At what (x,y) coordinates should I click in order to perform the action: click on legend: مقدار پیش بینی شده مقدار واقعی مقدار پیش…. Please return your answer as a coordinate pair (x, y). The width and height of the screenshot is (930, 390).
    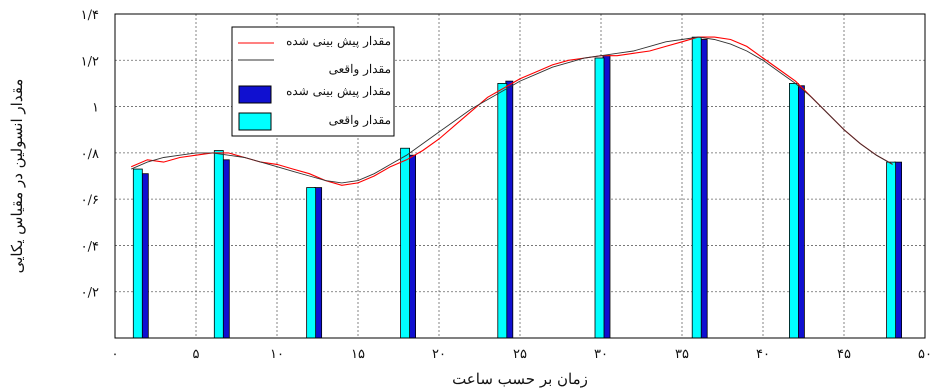
    Looking at the image, I should click on (313, 81).